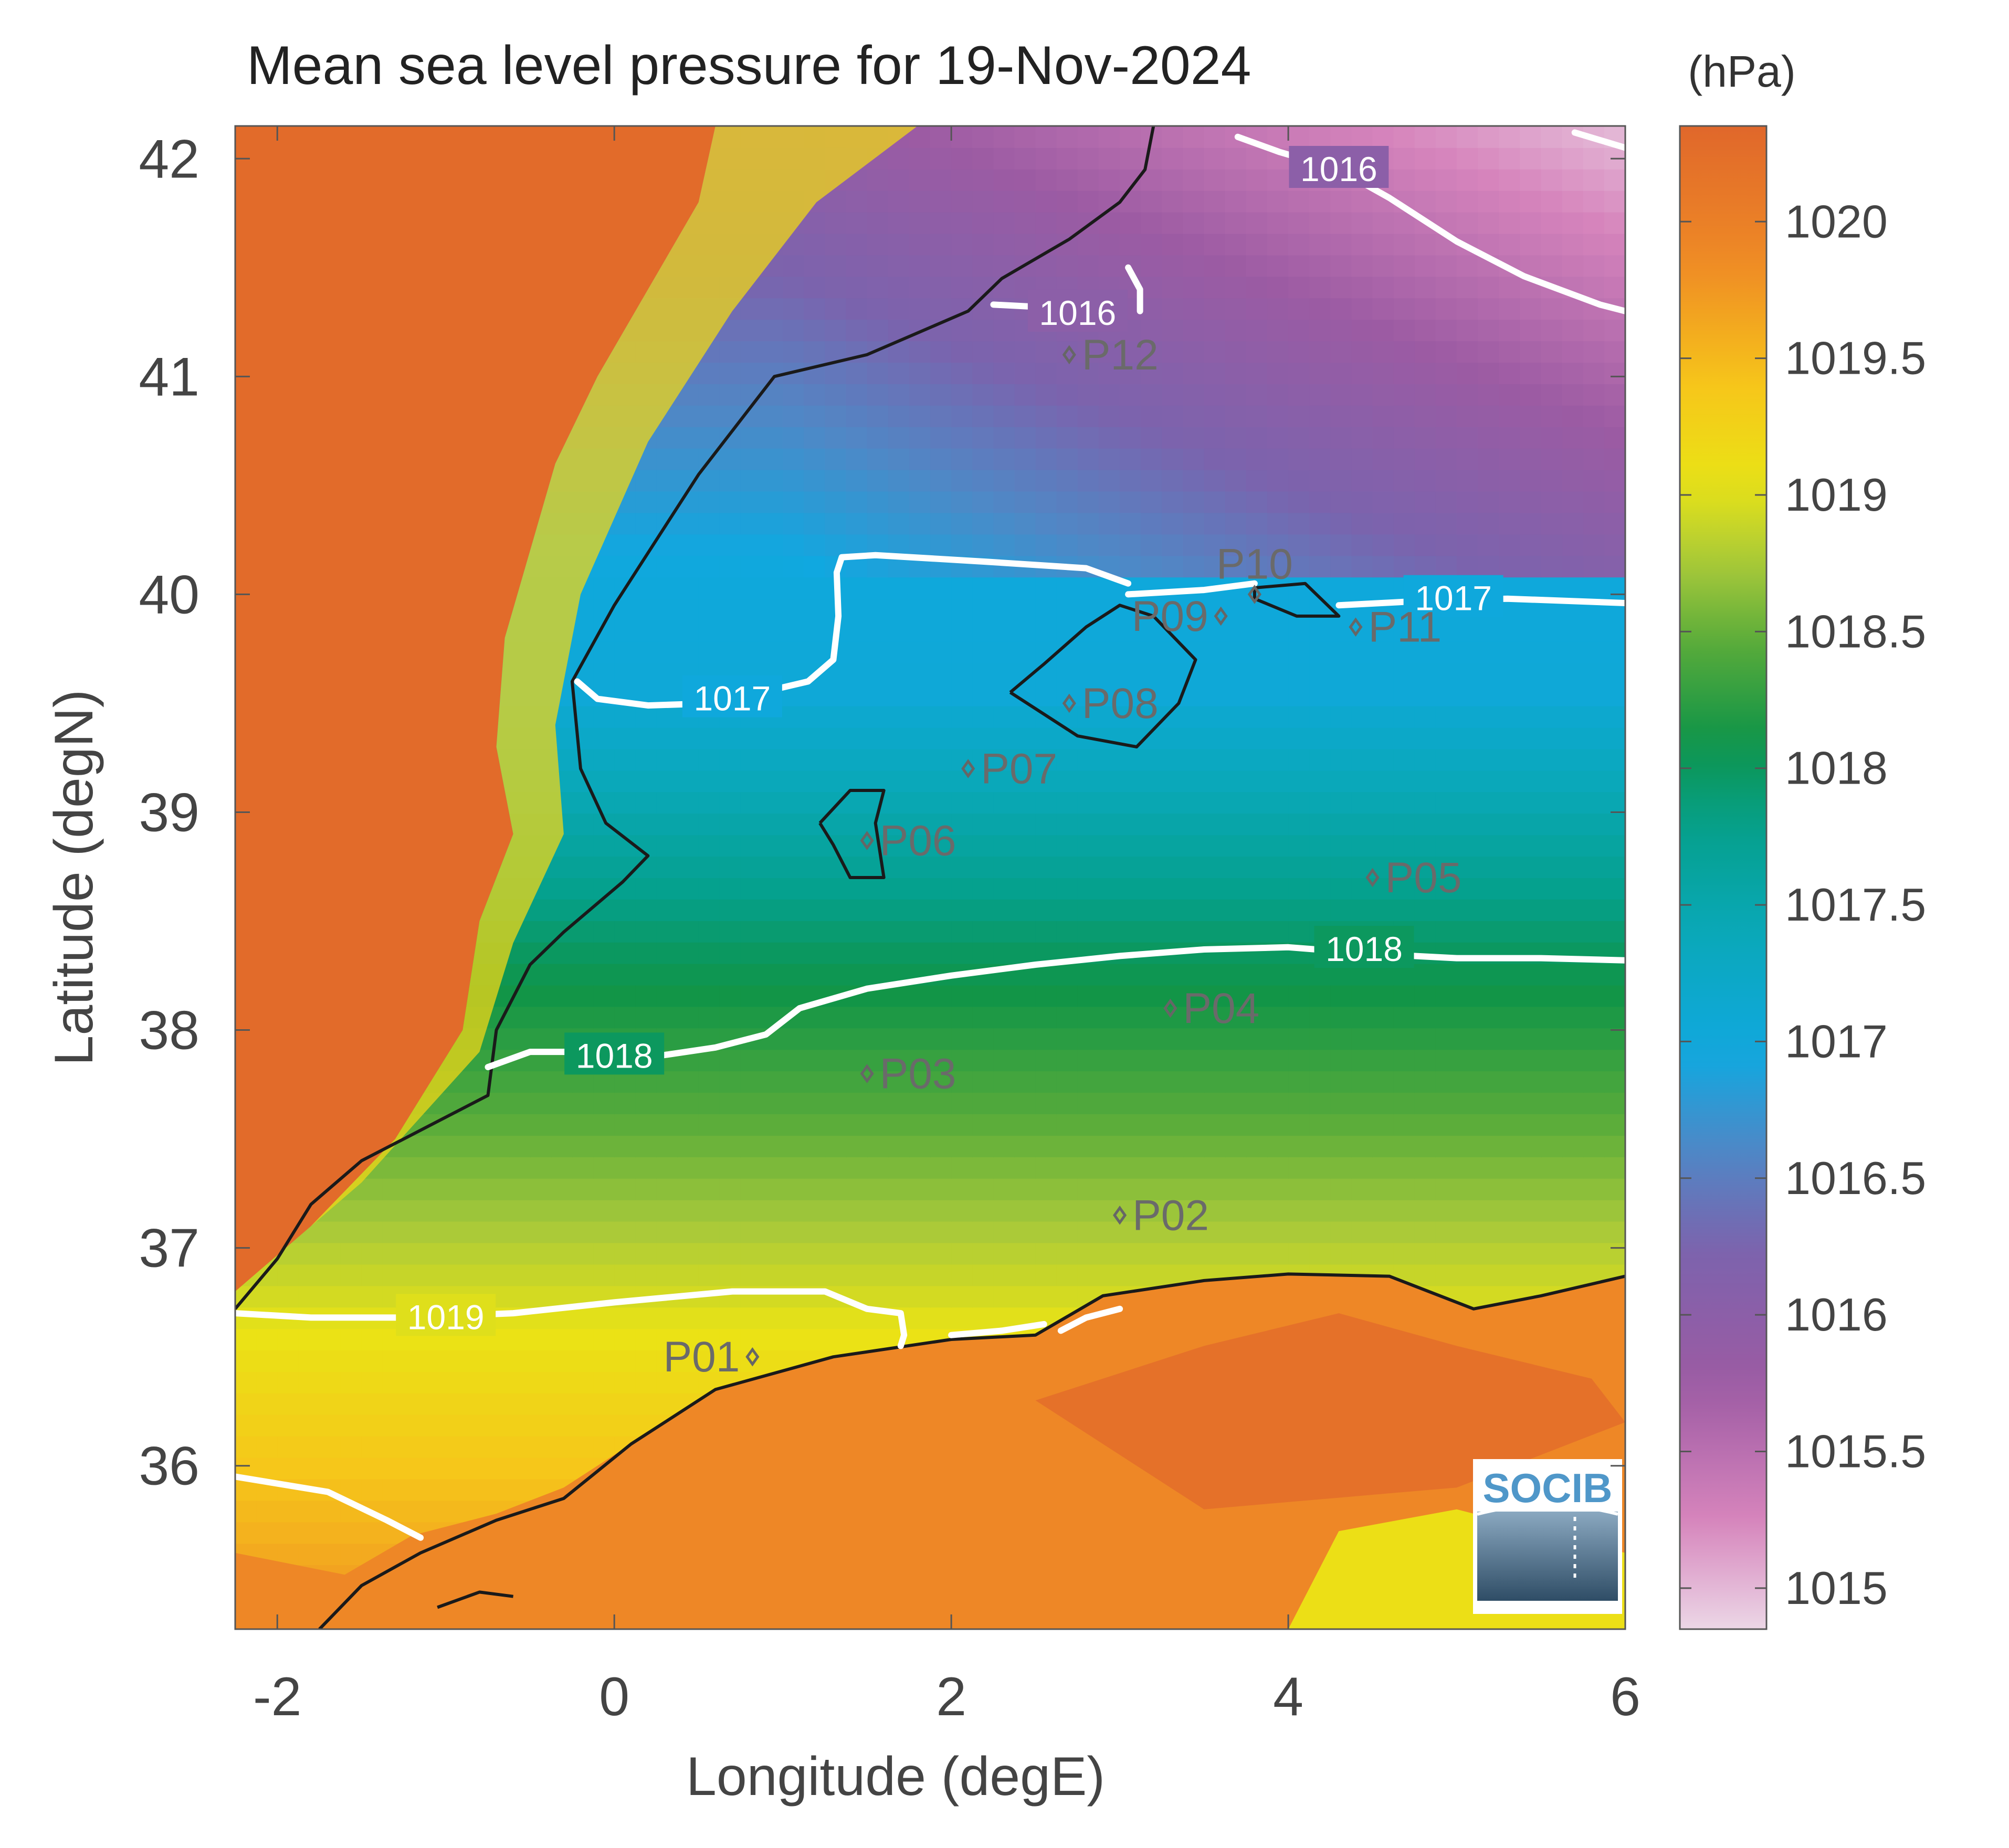  Describe the element at coordinates (1547, 1536) in the screenshot. I see `socib-logo: SOCIB` at that location.